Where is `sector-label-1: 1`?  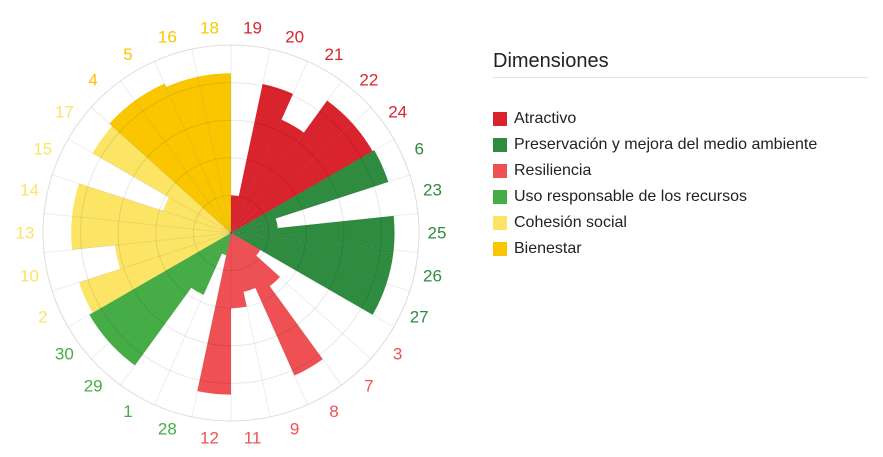
sector-label-1: 1 is located at coordinates (127, 411).